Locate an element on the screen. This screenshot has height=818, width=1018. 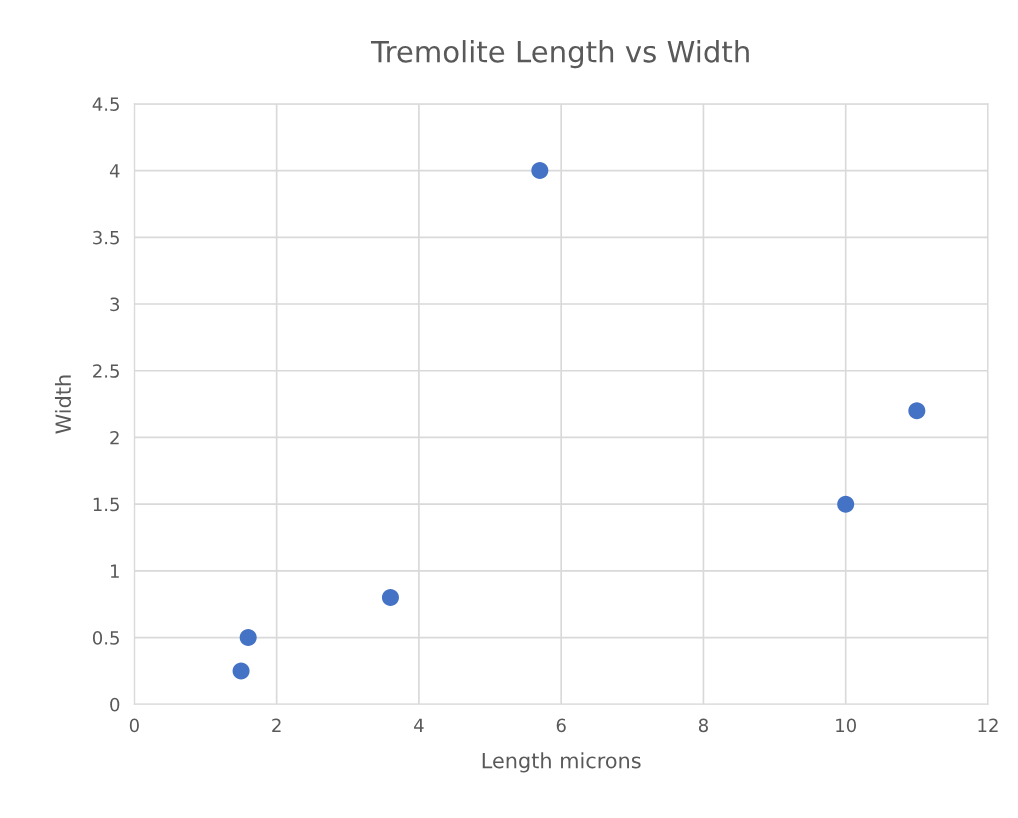
x-axis-title: Length microns is located at coordinates (561, 762).